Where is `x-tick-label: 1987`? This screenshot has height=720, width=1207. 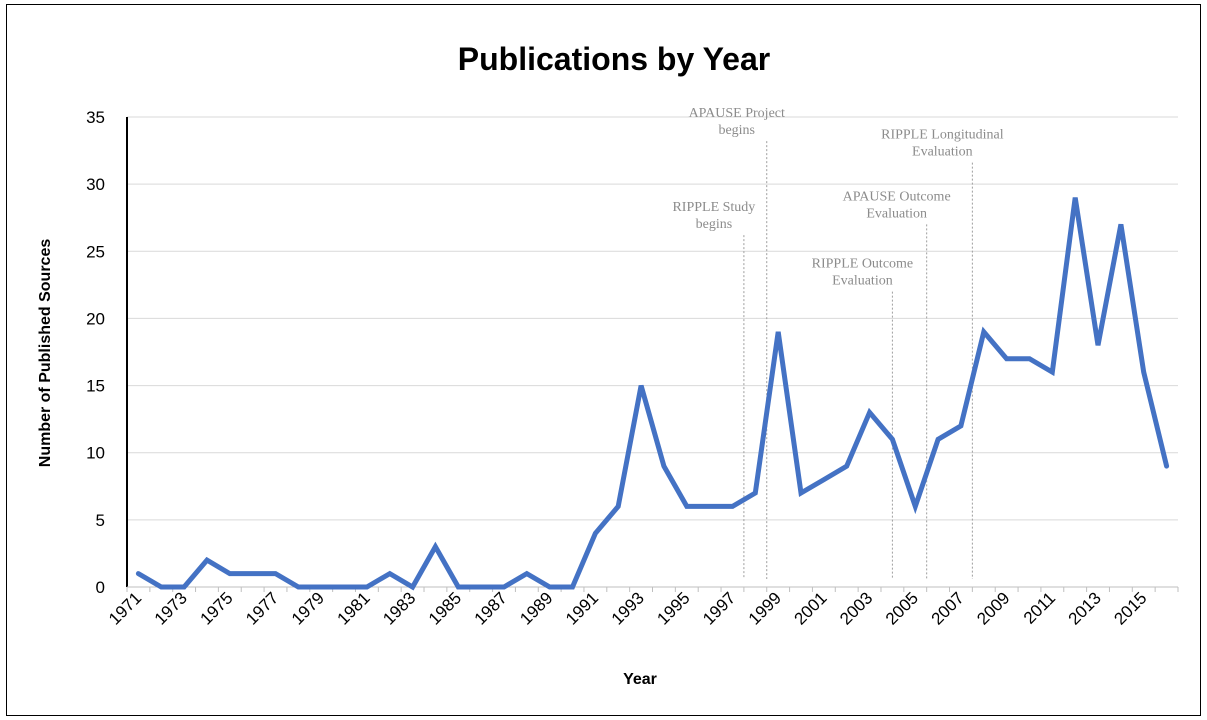
x-tick-label: 1987 is located at coordinates (491, 608).